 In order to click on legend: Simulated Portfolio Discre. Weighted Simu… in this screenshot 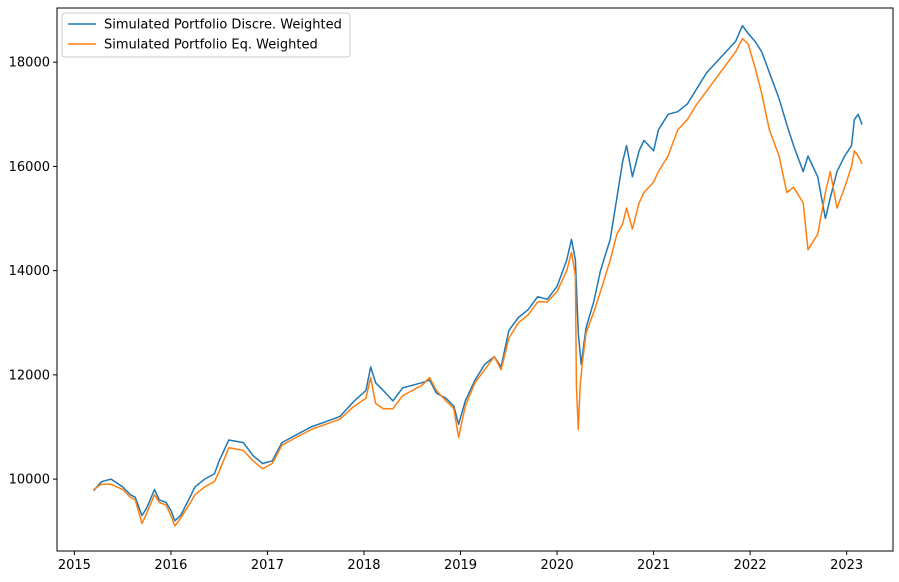, I will do `click(206, 35)`.